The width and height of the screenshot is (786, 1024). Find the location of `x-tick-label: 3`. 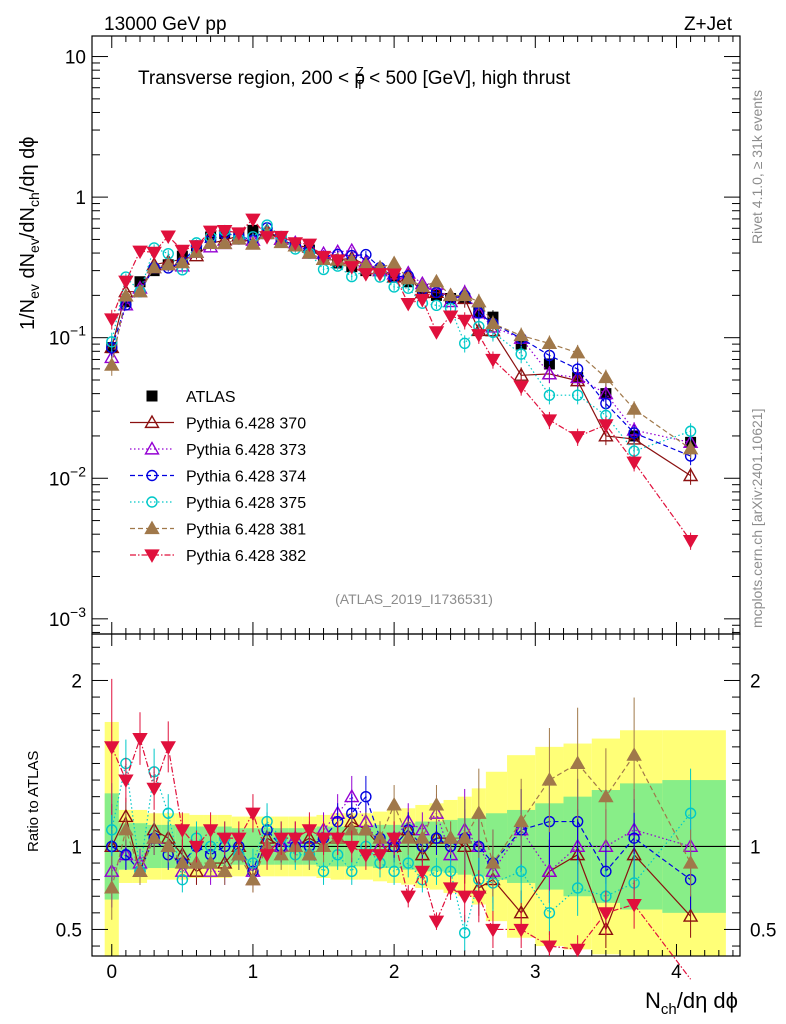

x-tick-label: 3 is located at coordinates (535, 972).